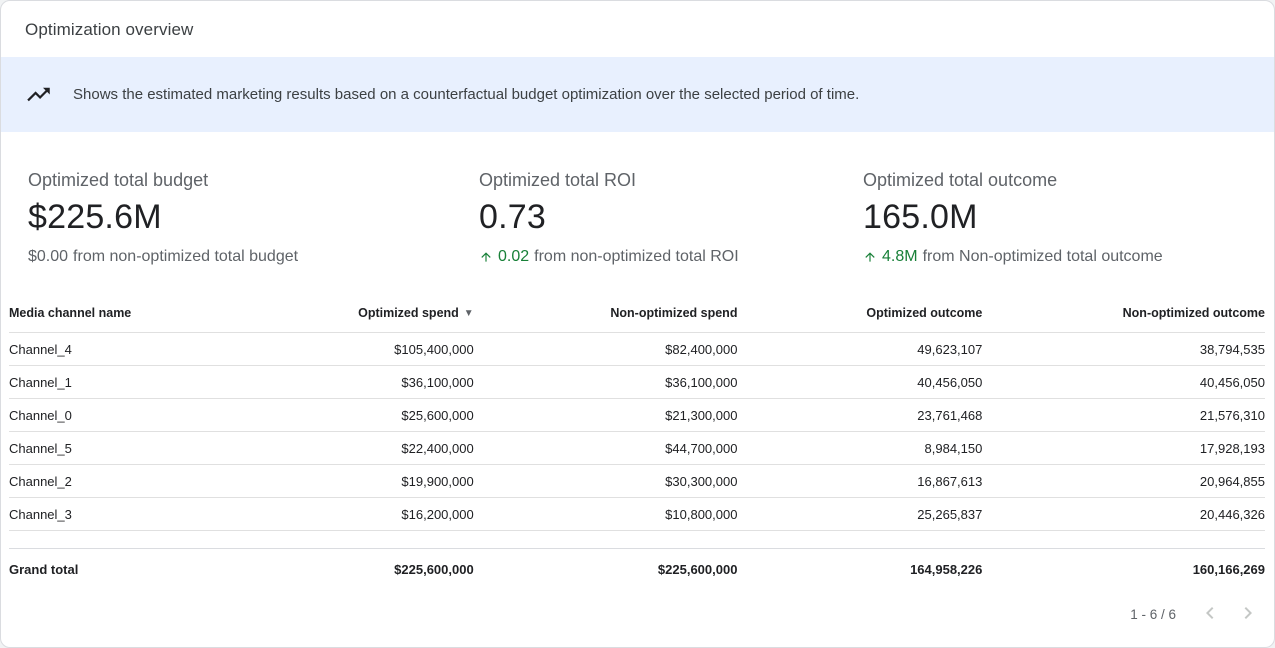 This screenshot has width=1275, height=648. I want to click on cell-non-optimized-spend: $82,400,000, so click(605, 349).